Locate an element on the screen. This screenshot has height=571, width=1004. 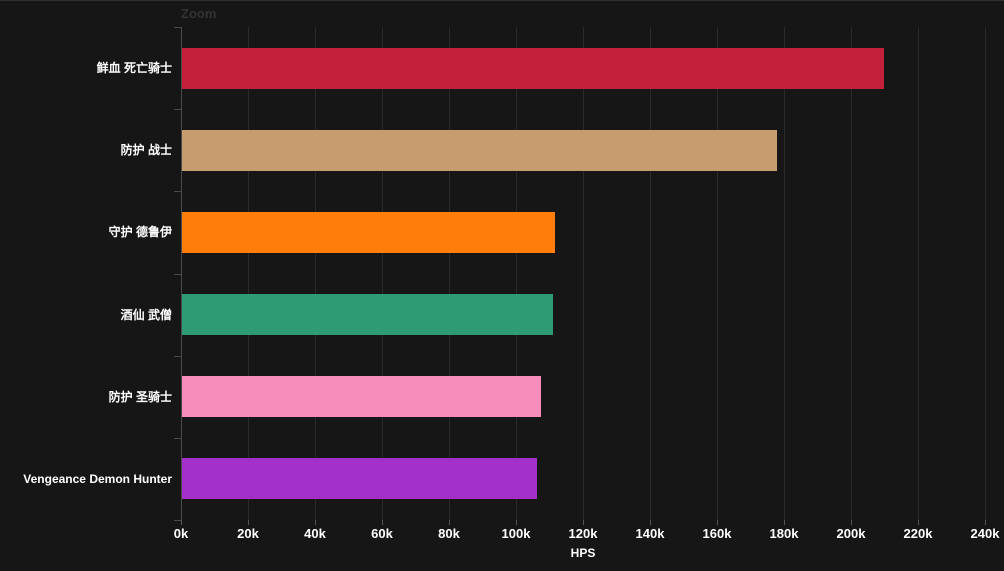
category-label: Vengeance Demon Hunter is located at coordinates (97, 478).